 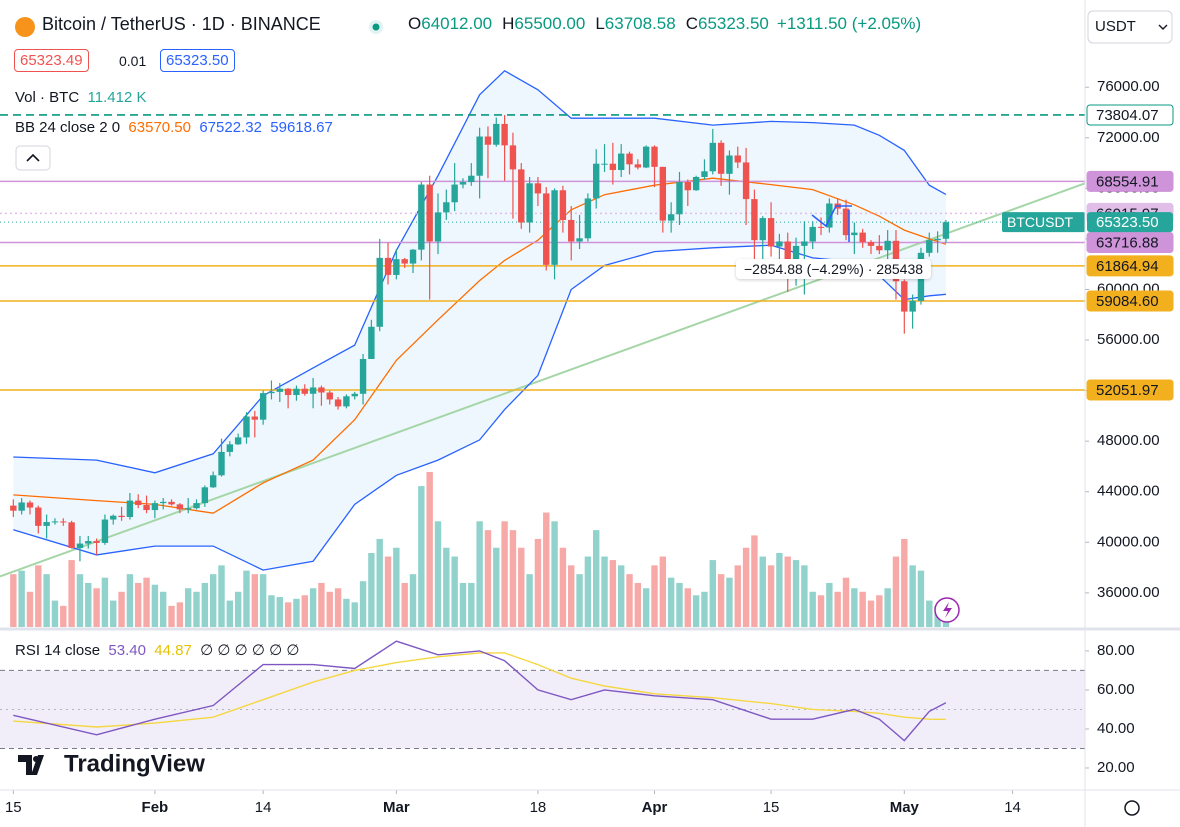 What do you see at coordinates (1115, 26) in the screenshot?
I see `currency-label: USDT` at bounding box center [1115, 26].